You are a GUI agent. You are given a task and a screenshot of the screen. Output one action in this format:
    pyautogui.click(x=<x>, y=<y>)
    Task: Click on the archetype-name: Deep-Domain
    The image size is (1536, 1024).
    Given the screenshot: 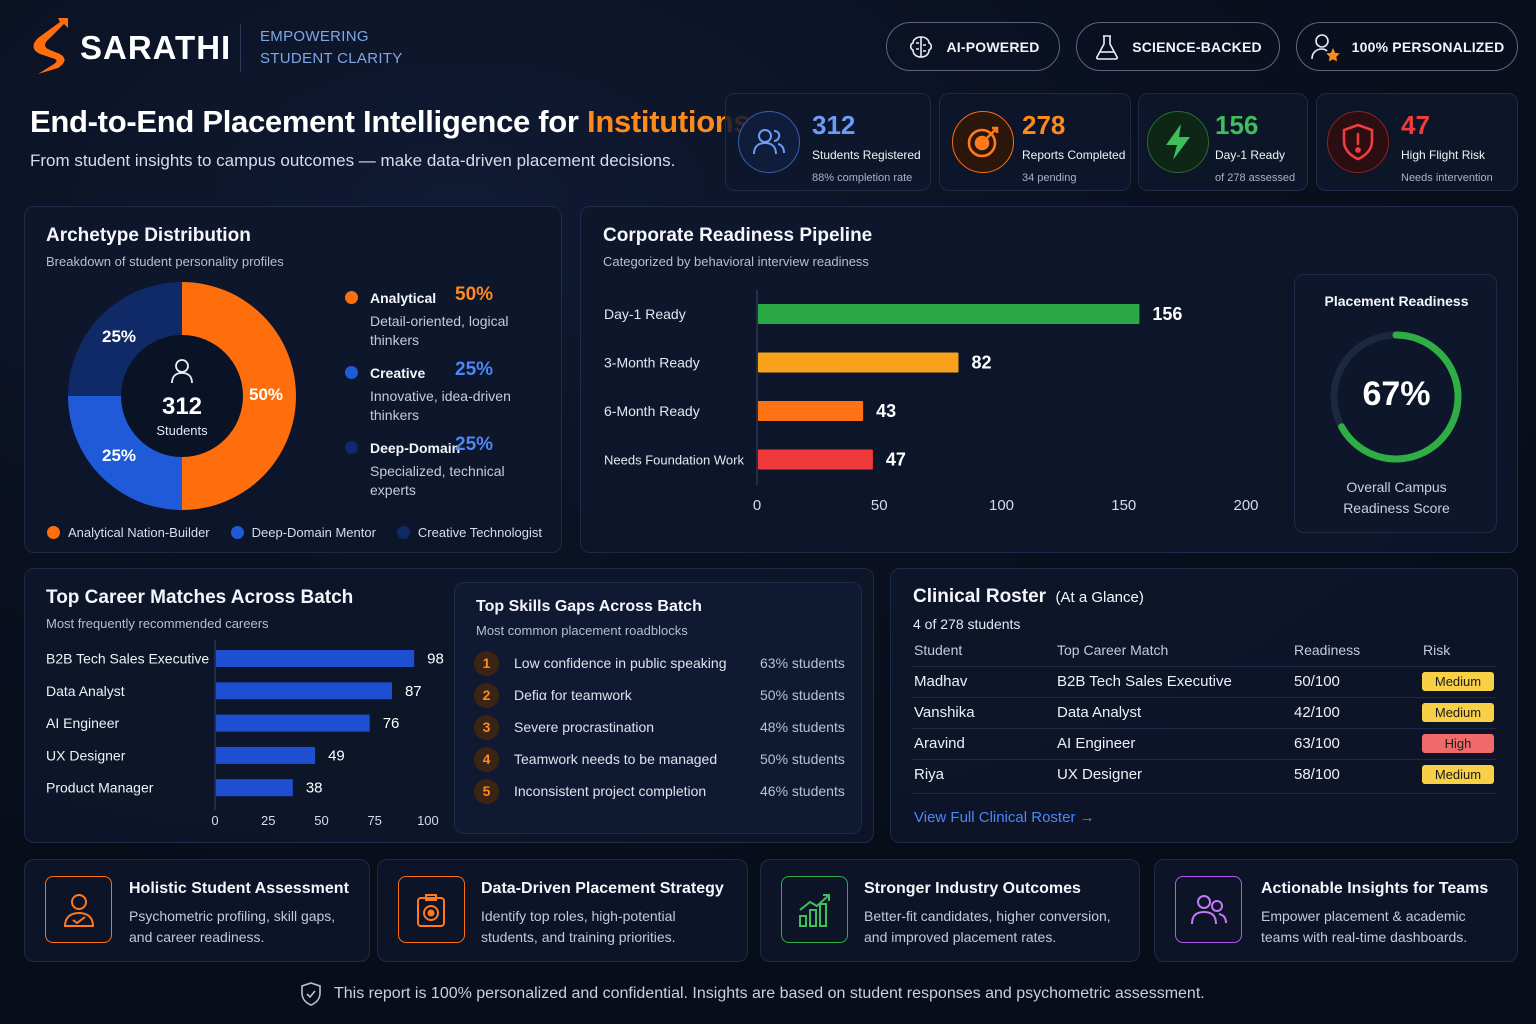 What is the action you would take?
    pyautogui.click(x=415, y=448)
    